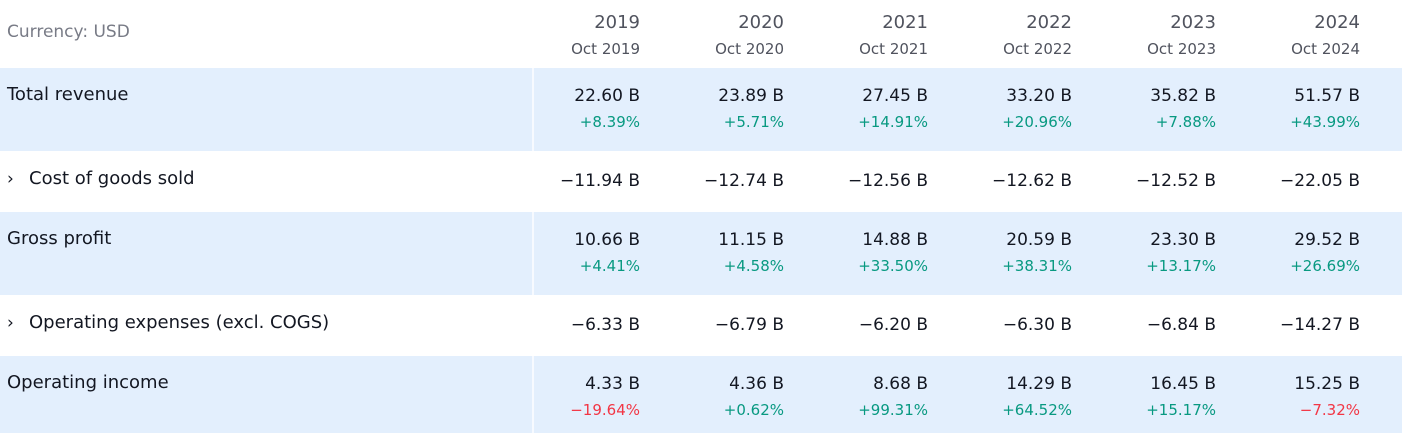  I want to click on total-revenue-value-2020: 23.89 B, so click(751, 96).